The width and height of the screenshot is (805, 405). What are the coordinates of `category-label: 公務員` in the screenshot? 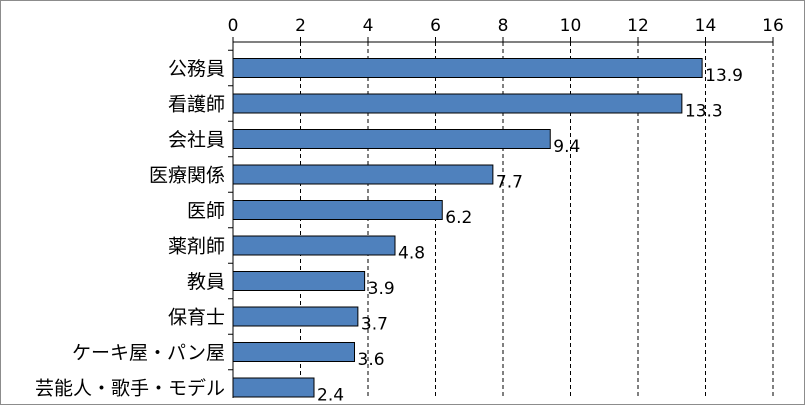 It's located at (196, 69).